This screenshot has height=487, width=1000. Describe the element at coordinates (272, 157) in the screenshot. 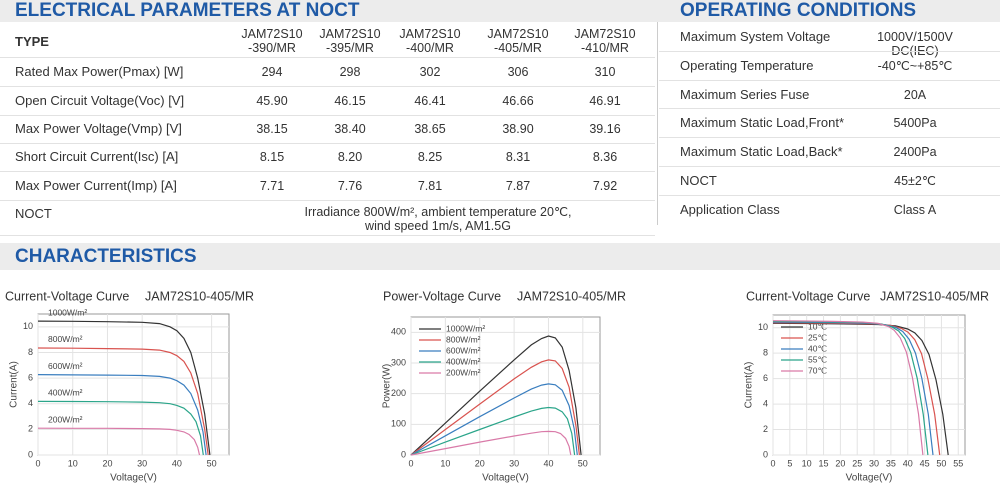

I see `cell-value: 8.15` at that location.